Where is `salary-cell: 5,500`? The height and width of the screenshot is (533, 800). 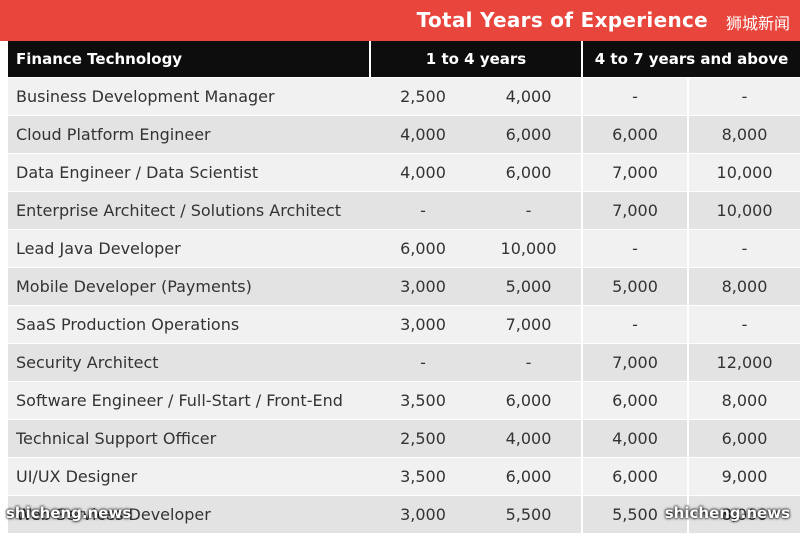
salary-cell: 5,500 is located at coordinates (529, 514).